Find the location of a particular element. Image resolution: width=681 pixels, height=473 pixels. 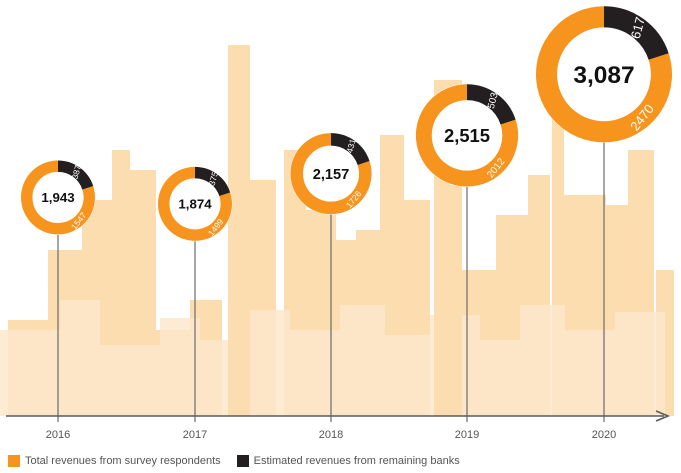

total-label-2020: 3,087 is located at coordinates (603, 75).